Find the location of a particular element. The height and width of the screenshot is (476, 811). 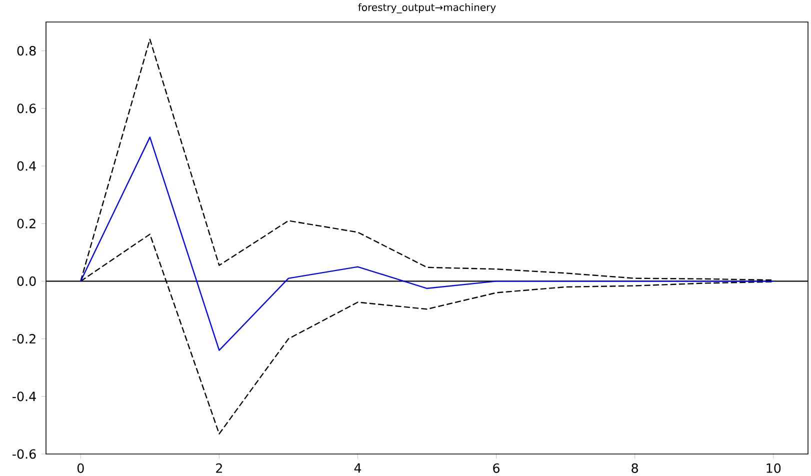

x-tick-label: 10 is located at coordinates (773, 468).